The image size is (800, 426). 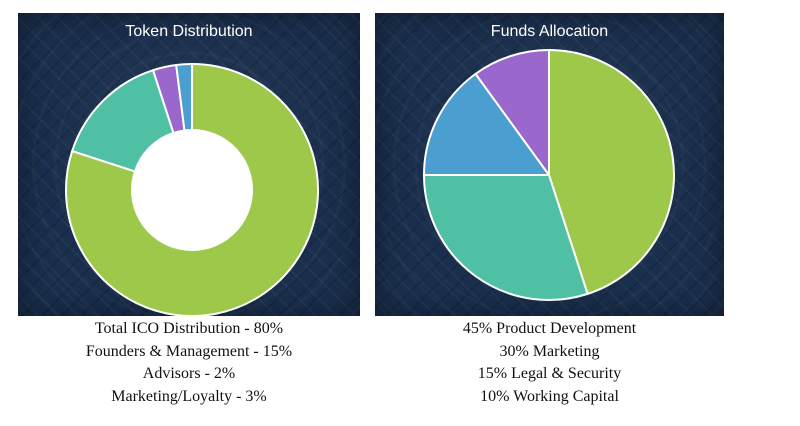 What do you see at coordinates (549, 328) in the screenshot?
I see `legend-item: 45% Product Development` at bounding box center [549, 328].